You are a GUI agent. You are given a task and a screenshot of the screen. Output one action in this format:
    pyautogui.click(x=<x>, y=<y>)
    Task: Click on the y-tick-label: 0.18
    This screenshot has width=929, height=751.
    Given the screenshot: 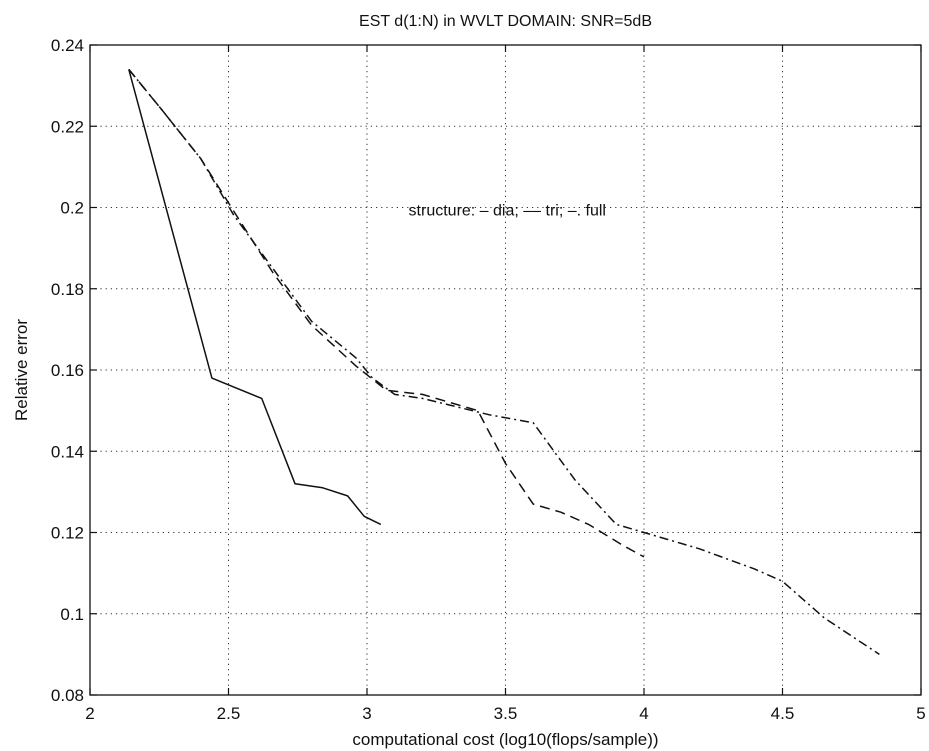 What is the action you would take?
    pyautogui.click(x=67, y=289)
    